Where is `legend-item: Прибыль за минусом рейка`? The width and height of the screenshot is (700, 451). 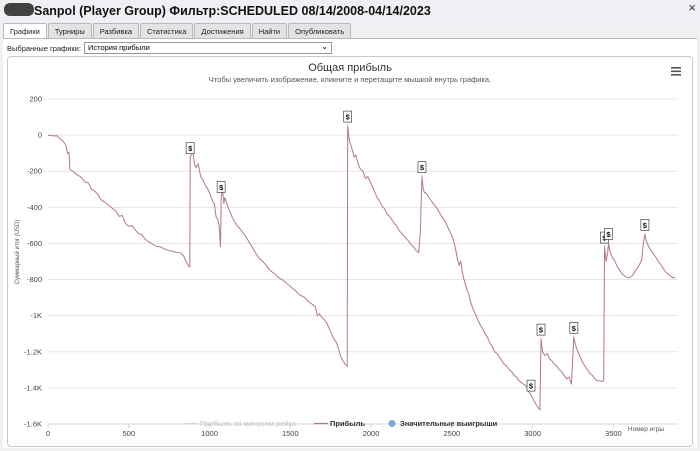
legend-item: Прибыль за минусом рейка is located at coordinates (240, 423).